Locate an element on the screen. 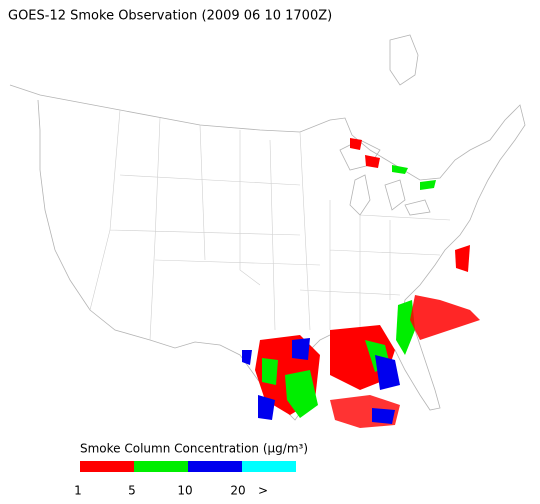  legend-label: > is located at coordinates (263, 491).